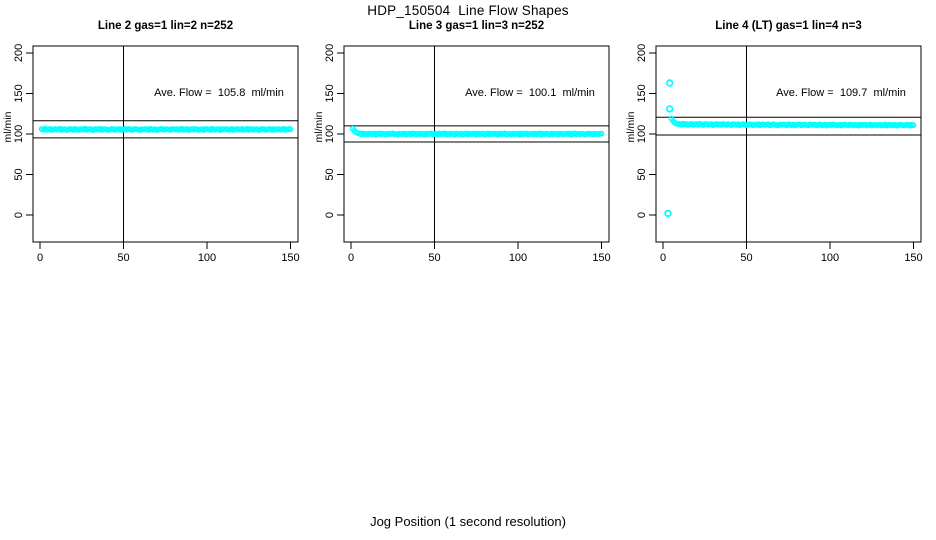  I want to click on figure-title: HDP_150504 Line Flow Shapes, so click(468, 10).